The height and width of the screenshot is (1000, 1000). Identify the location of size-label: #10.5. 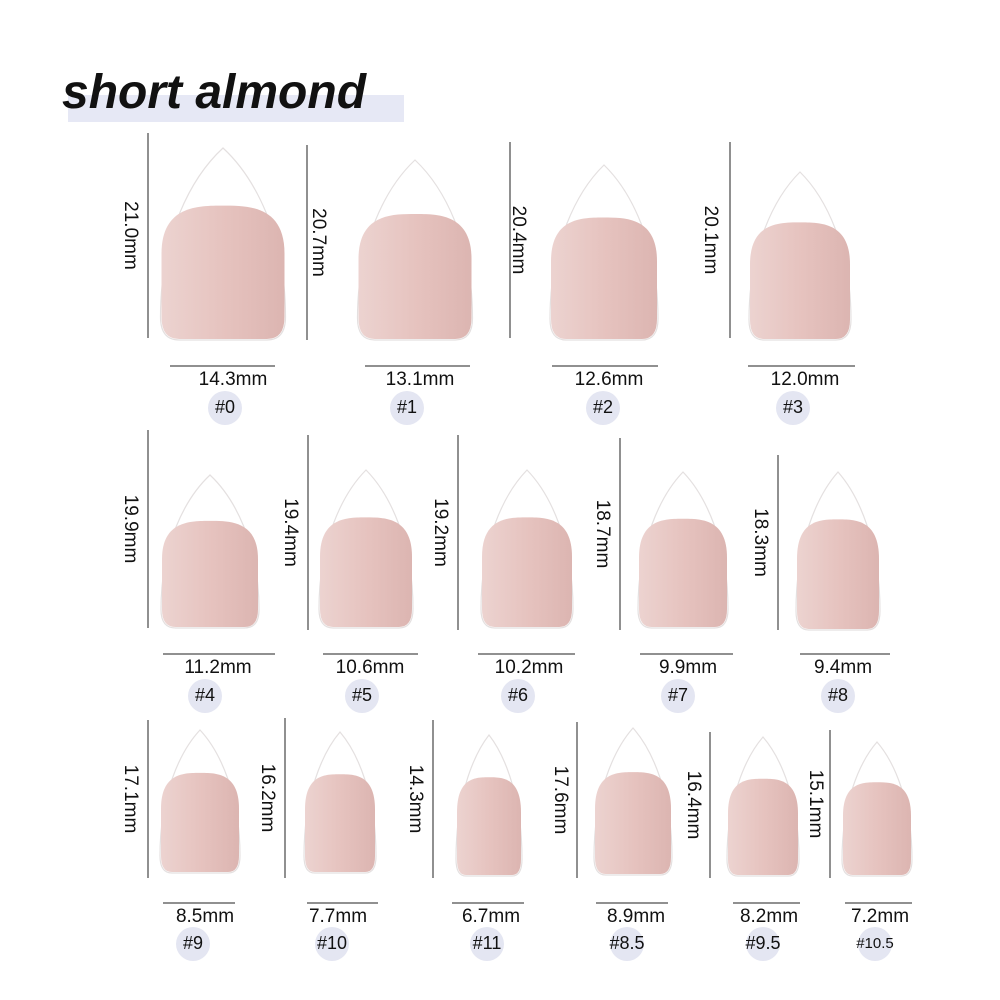
(875, 943).